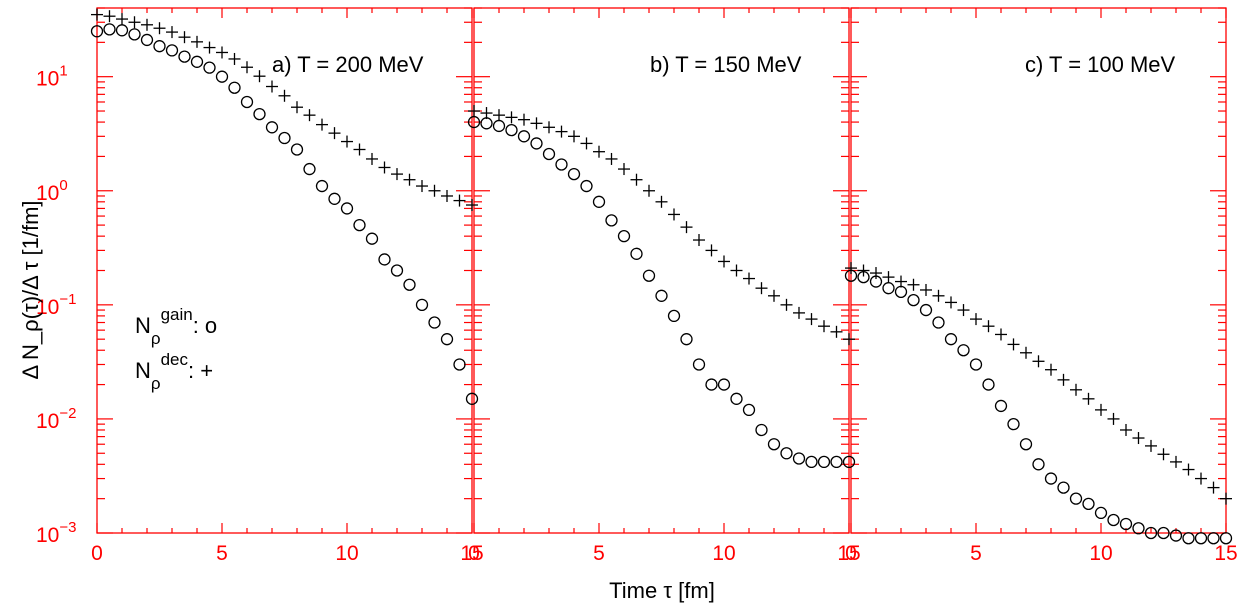  Describe the element at coordinates (56, 419) in the screenshot. I see `y-tick-label: 10⁻²` at that location.